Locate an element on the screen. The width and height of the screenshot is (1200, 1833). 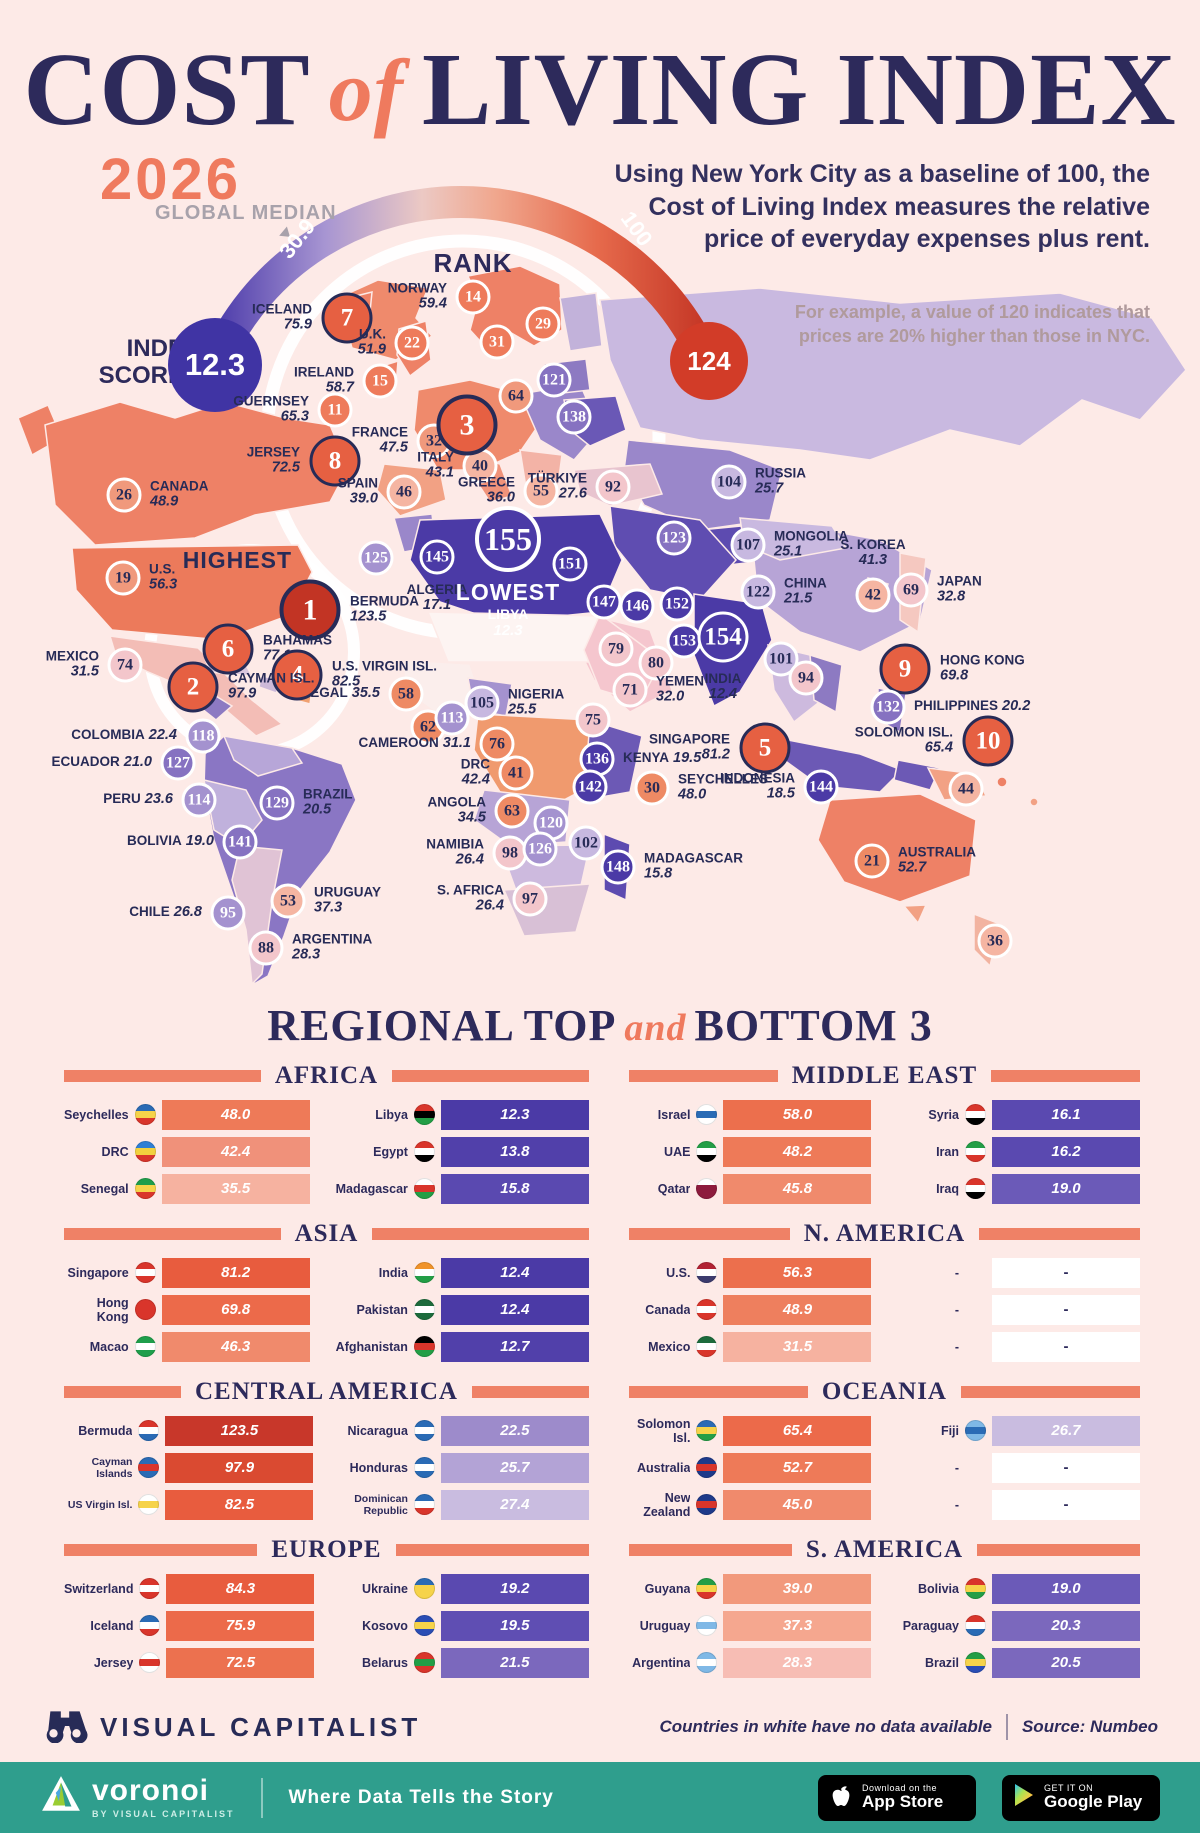
binoculars-icon is located at coordinates (65, 1727).